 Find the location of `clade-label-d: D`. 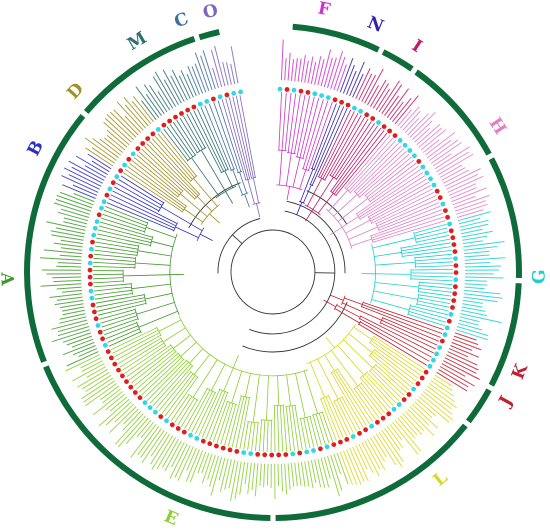

clade-label-d: D is located at coordinates (75, 91).